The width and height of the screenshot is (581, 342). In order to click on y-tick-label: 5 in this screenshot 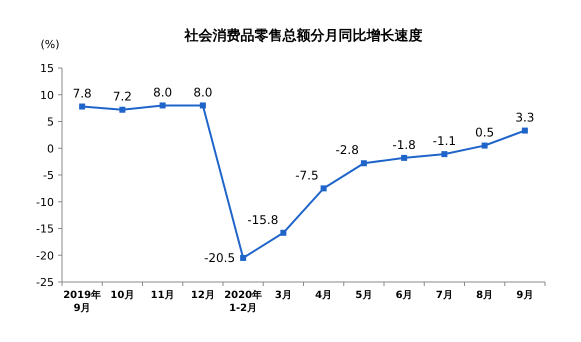, I will do `click(50, 122)`.